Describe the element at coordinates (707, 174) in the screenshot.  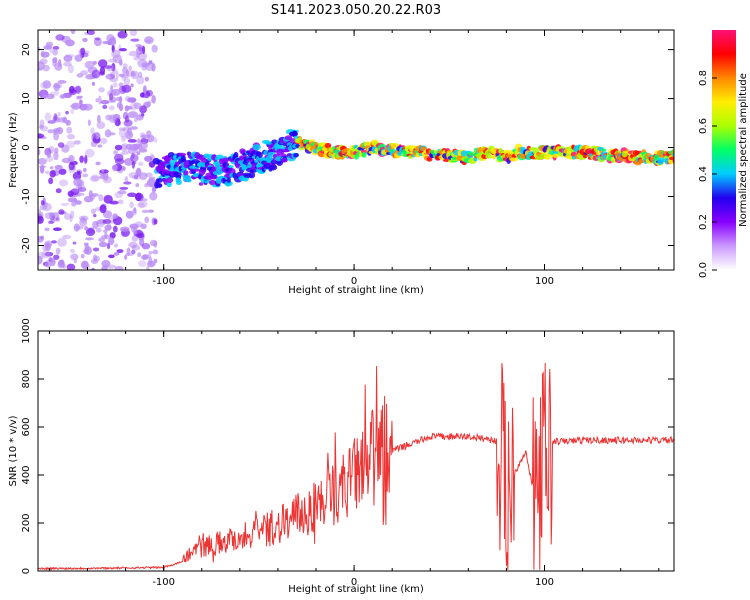
I see `colorbar-ticks: 0.0 0.2 0.4 0.6 0.8` at that location.